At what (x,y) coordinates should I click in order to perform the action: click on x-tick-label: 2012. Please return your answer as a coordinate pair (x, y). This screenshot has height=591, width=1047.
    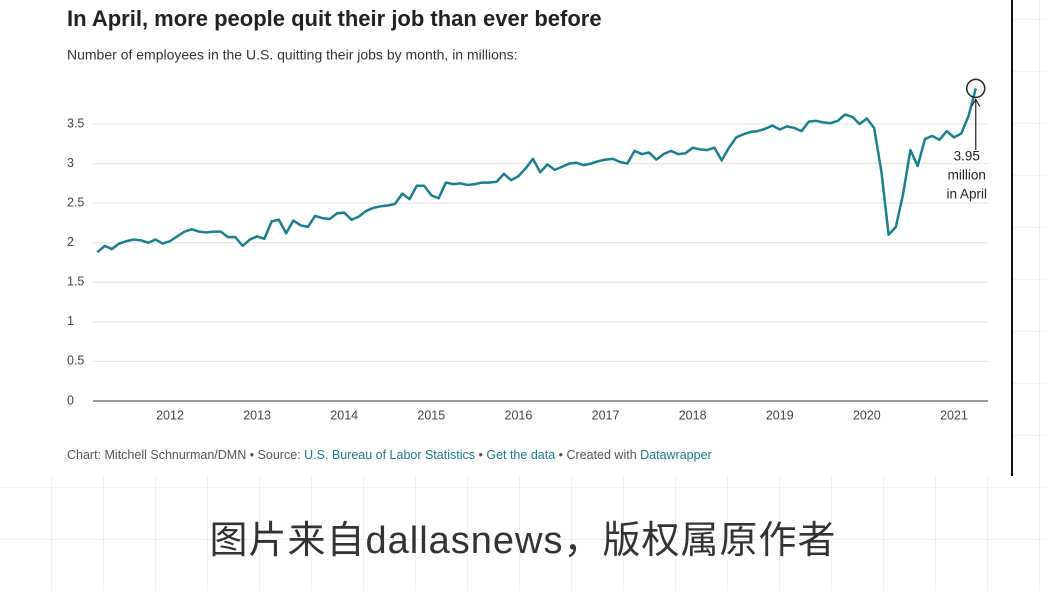
    Looking at the image, I should click on (170, 415).